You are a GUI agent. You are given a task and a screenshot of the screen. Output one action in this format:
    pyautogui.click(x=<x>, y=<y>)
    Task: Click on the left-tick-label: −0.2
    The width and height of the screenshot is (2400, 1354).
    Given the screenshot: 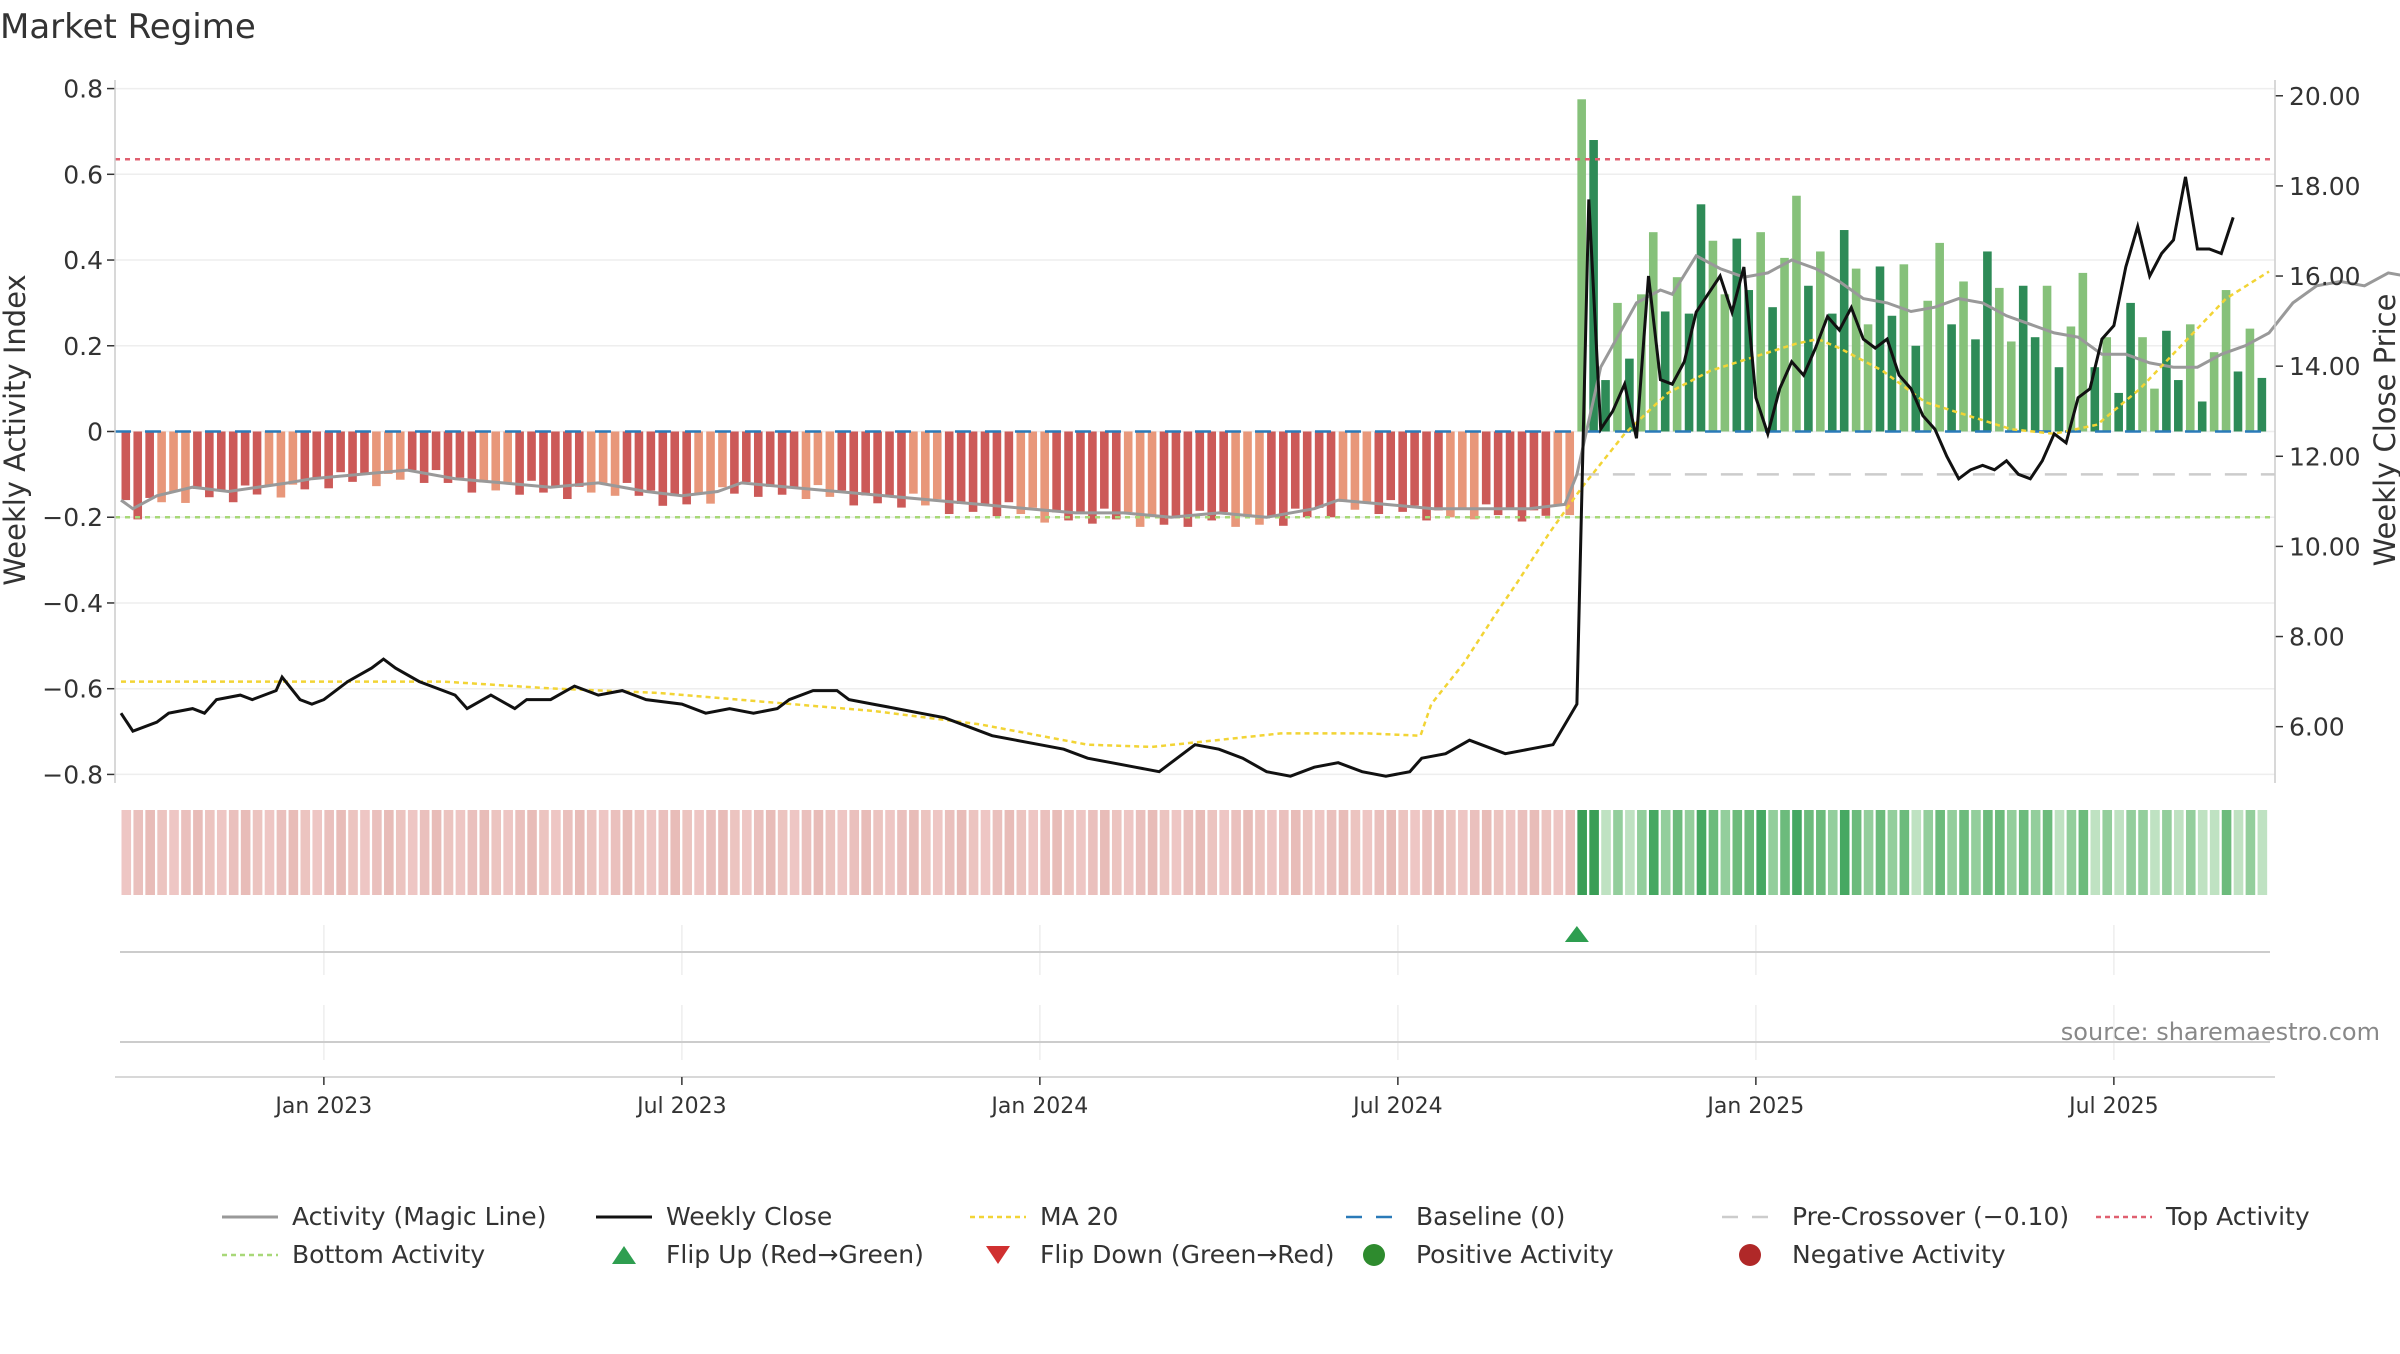 What is the action you would take?
    pyautogui.click(x=72, y=517)
    